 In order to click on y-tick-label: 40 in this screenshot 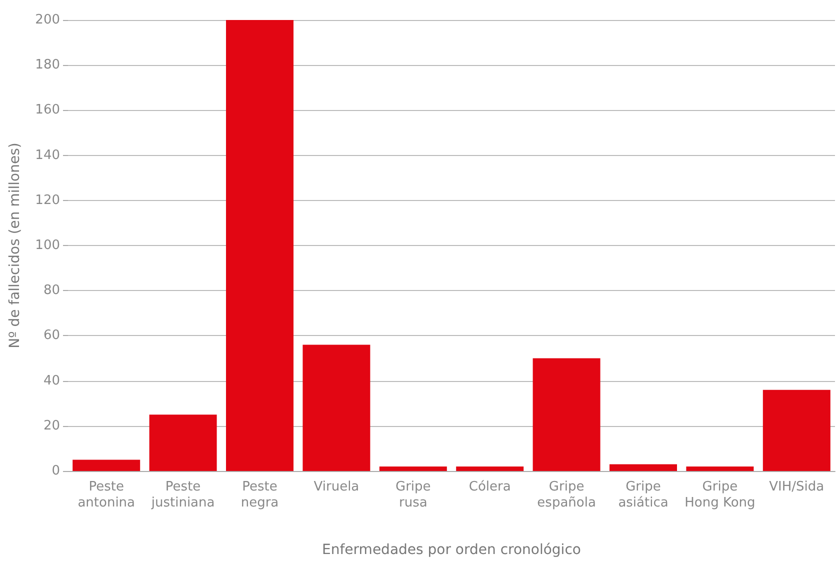, I will do `click(51, 380)`.